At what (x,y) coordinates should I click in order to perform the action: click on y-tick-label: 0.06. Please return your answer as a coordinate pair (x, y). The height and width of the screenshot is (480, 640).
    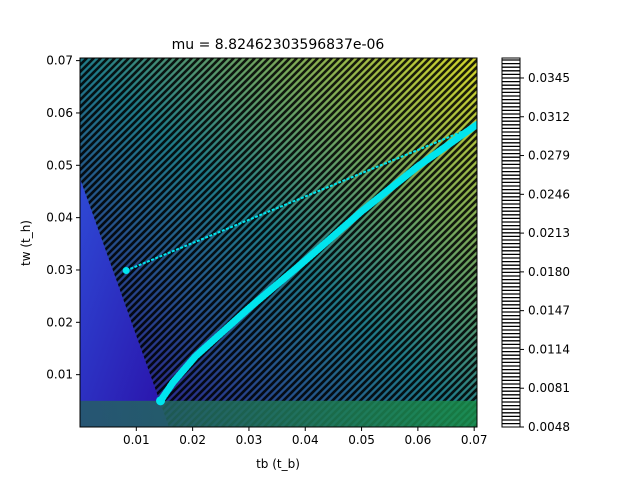
    Looking at the image, I should click on (59, 113).